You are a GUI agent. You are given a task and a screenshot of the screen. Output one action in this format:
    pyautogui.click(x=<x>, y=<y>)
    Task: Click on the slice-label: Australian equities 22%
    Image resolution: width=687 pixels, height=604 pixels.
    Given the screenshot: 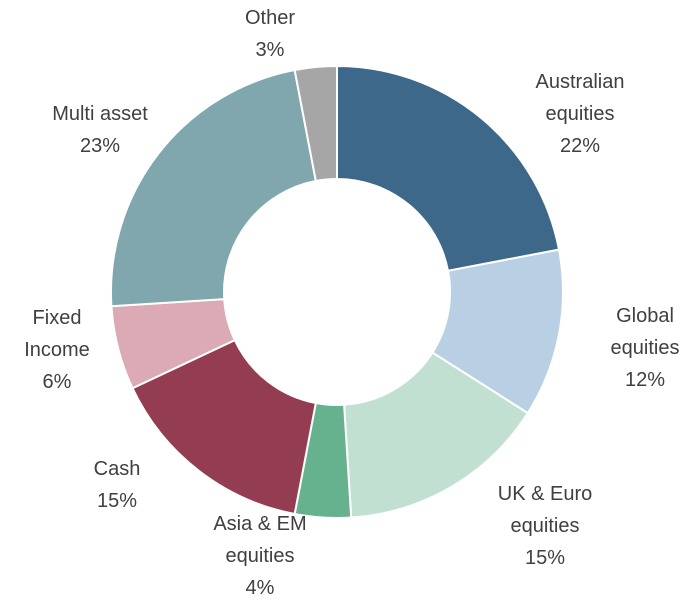 What is the action you would take?
    pyautogui.click(x=580, y=114)
    